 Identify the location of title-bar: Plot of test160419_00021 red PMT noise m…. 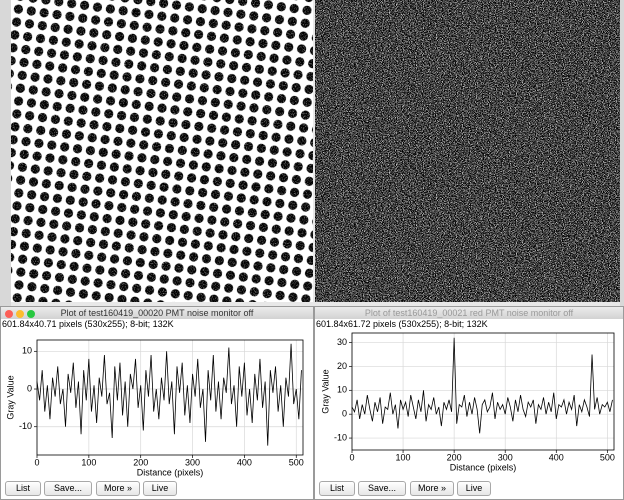
(469, 313).